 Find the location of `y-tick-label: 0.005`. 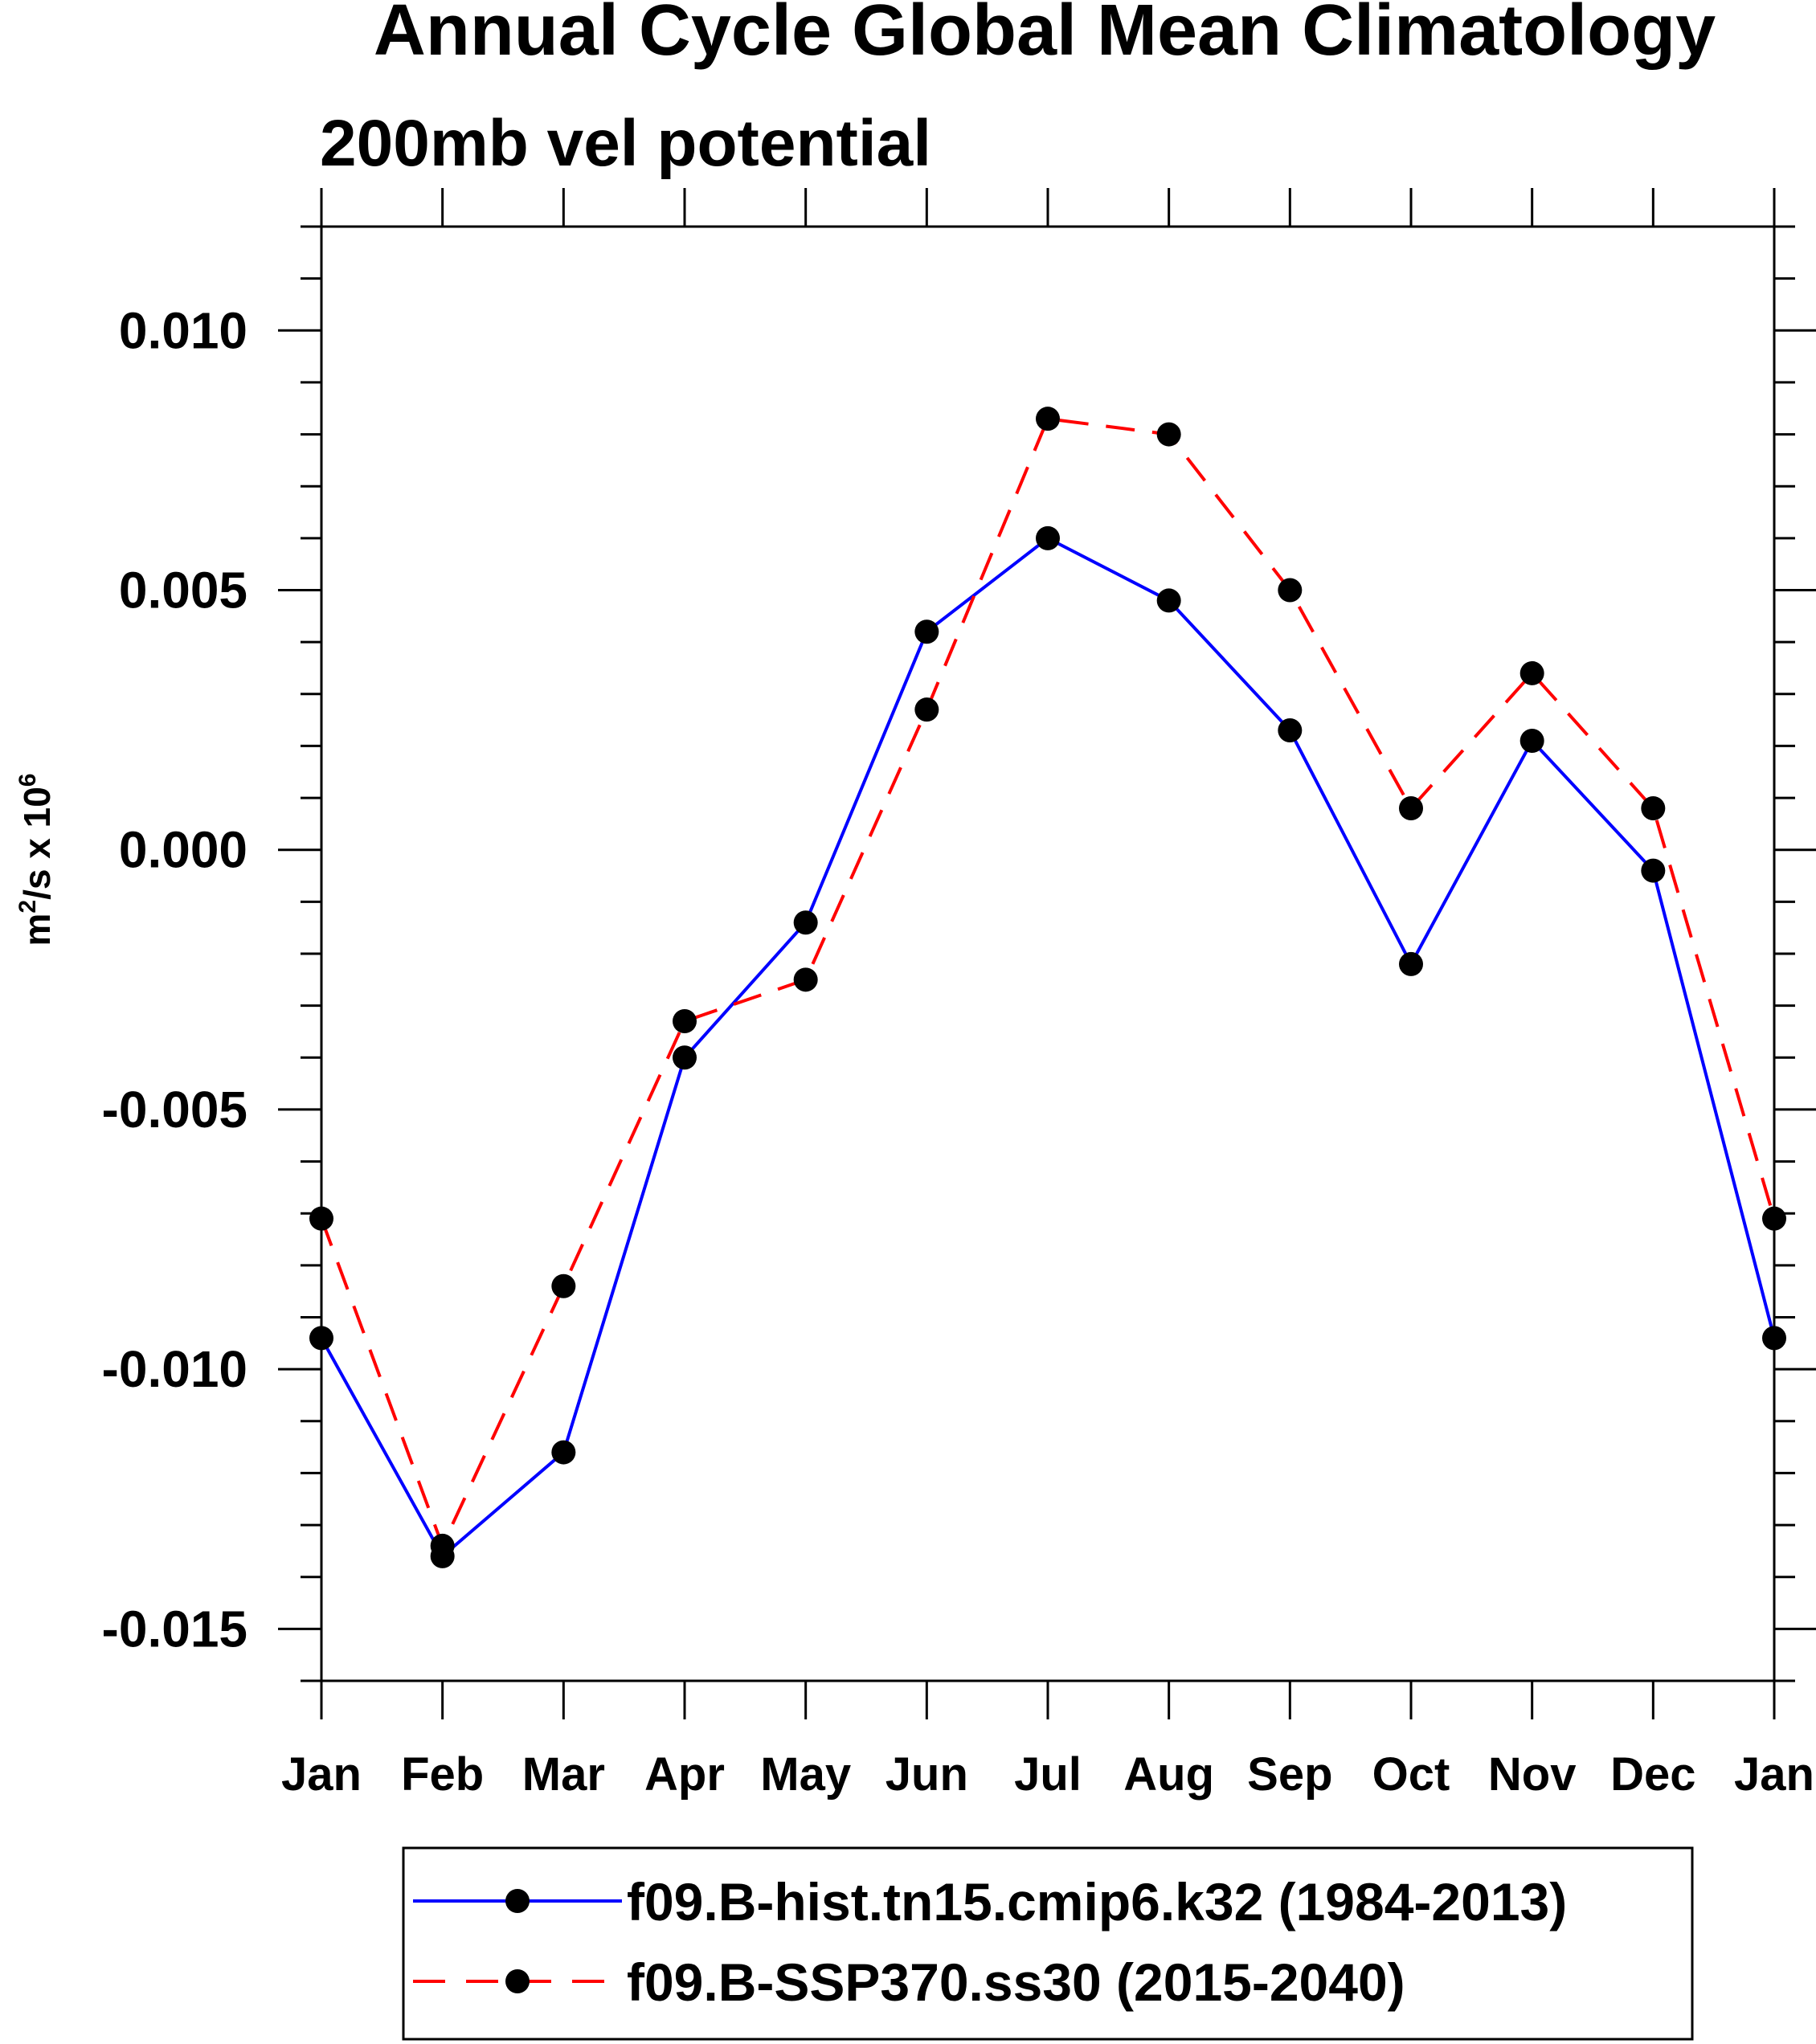

y-tick-label: 0.005 is located at coordinates (183, 590).